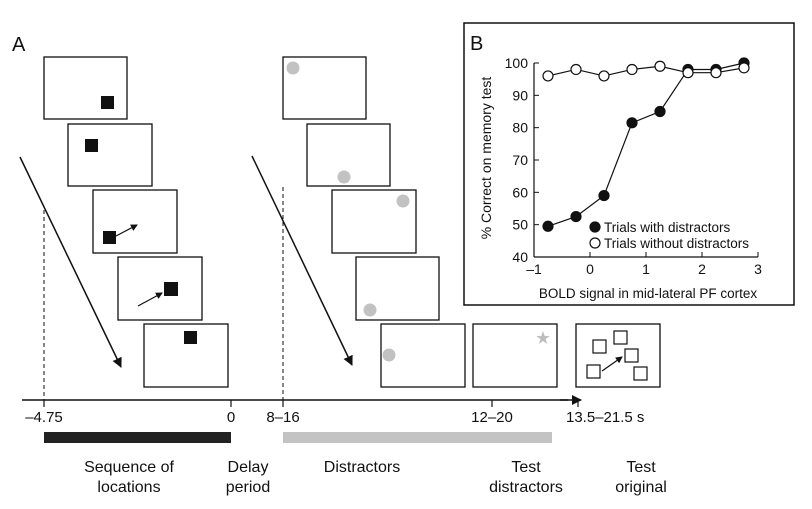 This screenshot has height=509, width=812. I want to click on x-tick-label: 0, so click(590, 269).